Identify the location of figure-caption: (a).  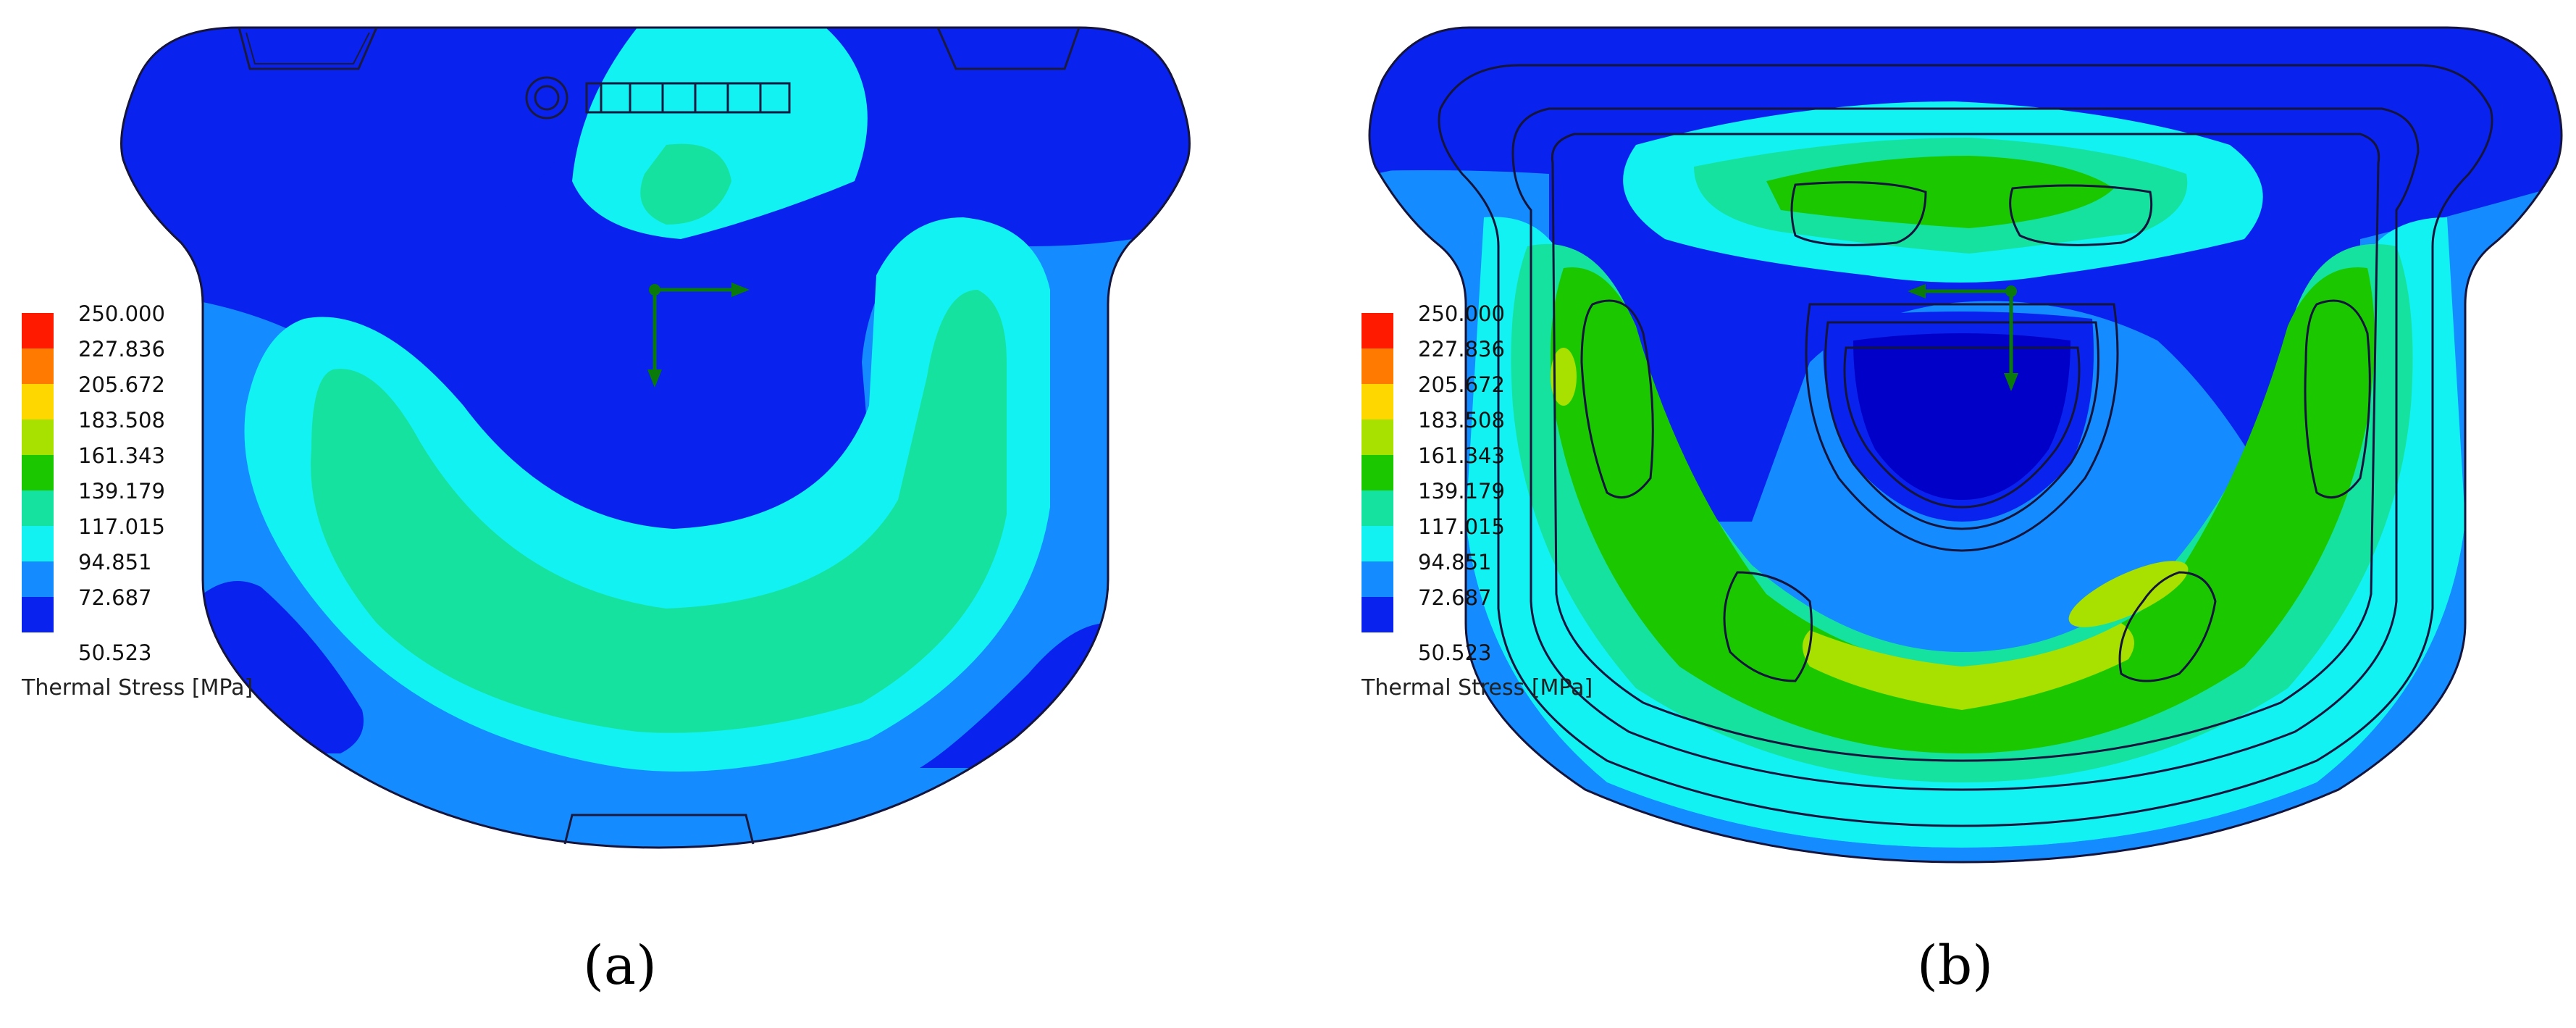
(620, 966).